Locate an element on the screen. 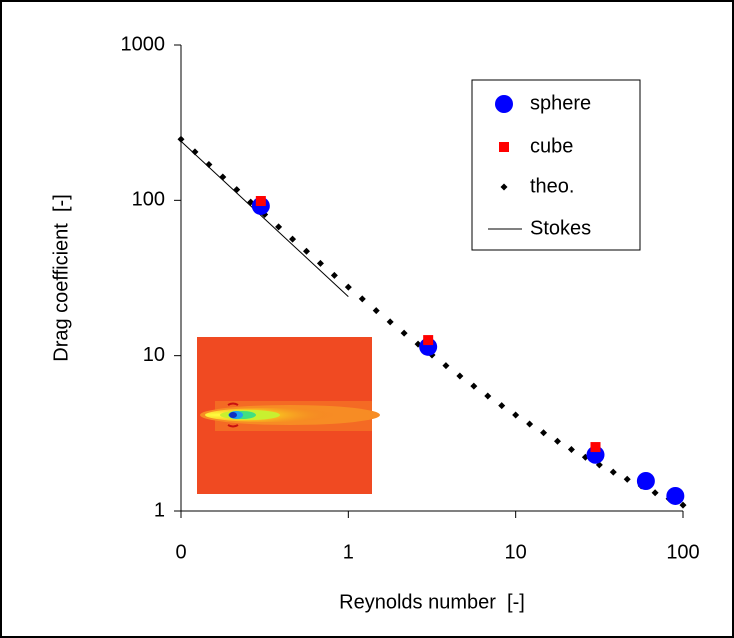  x-tick-label: 100 is located at coordinates (682, 552).